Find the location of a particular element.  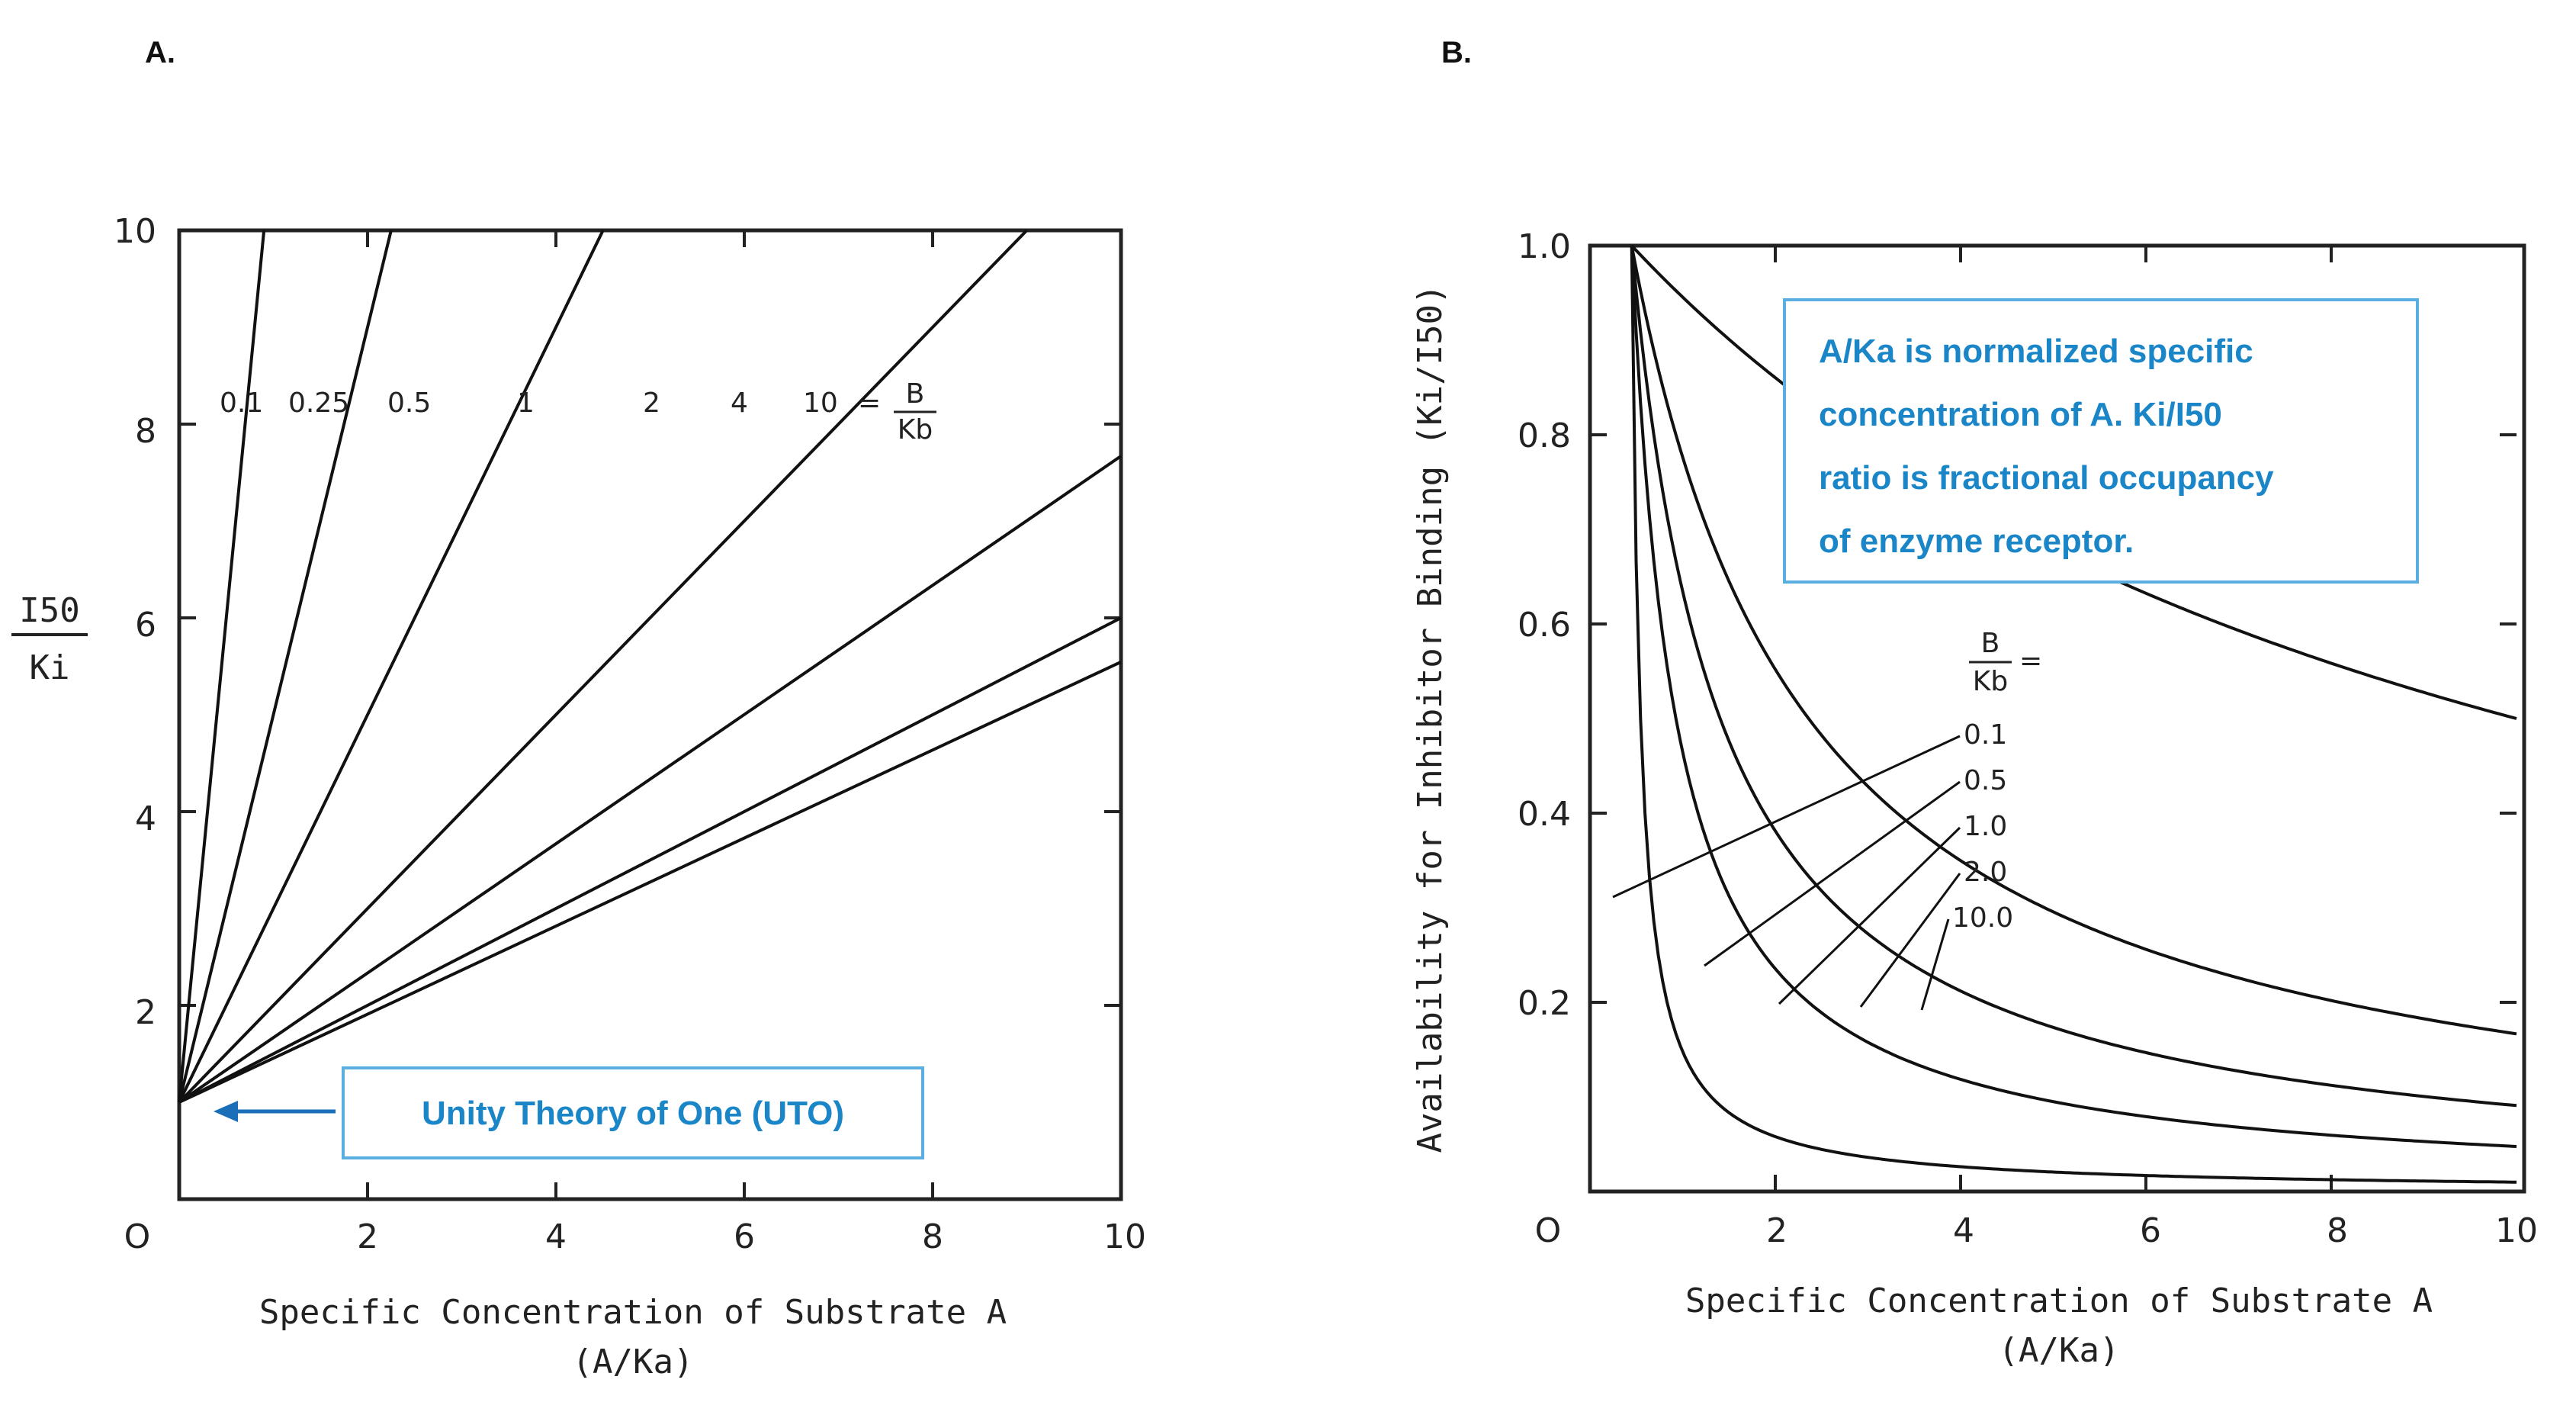

chart-a-ytick-10: 10 is located at coordinates (135, 231).